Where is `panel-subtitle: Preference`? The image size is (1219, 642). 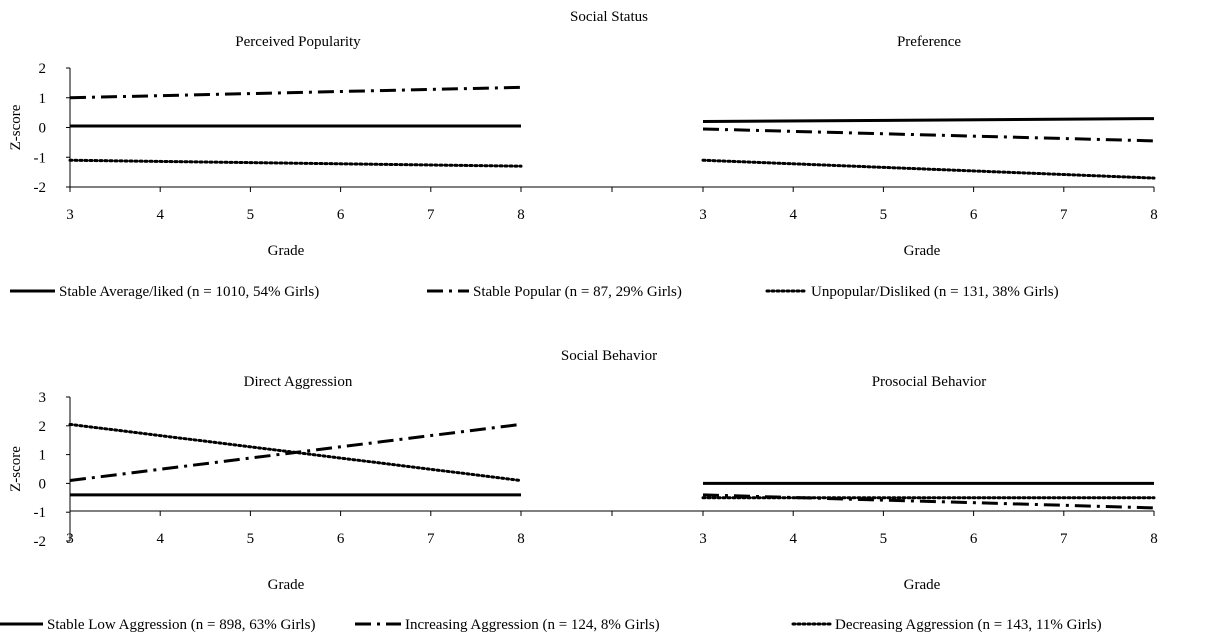
panel-subtitle: Preference is located at coordinates (929, 42).